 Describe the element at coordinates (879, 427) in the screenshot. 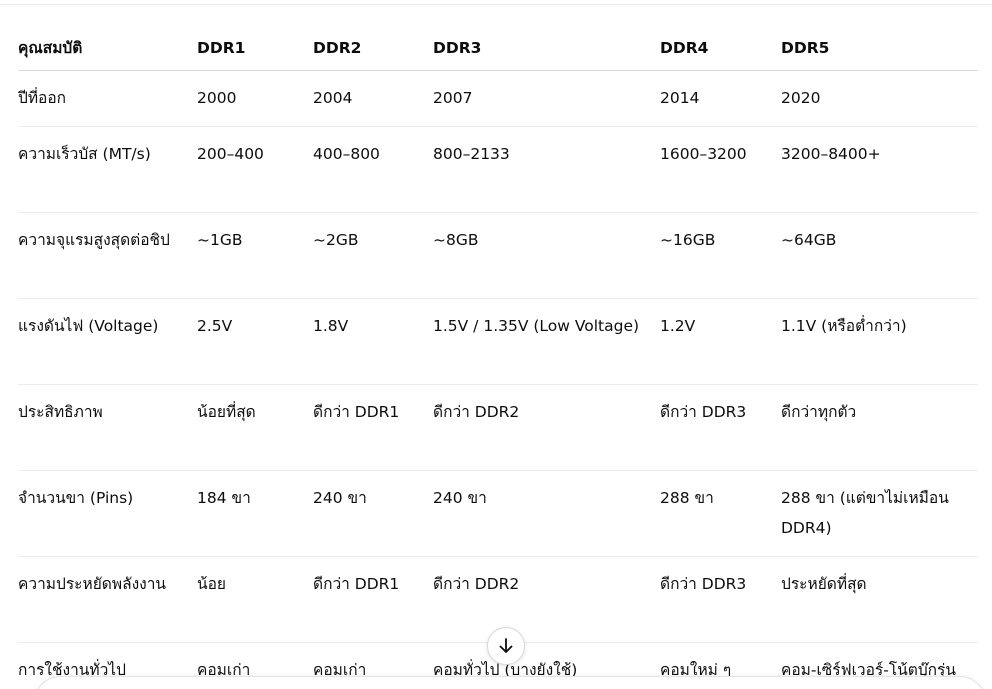

I see `table-cell: ดีกว่าทุกตัว` at that location.